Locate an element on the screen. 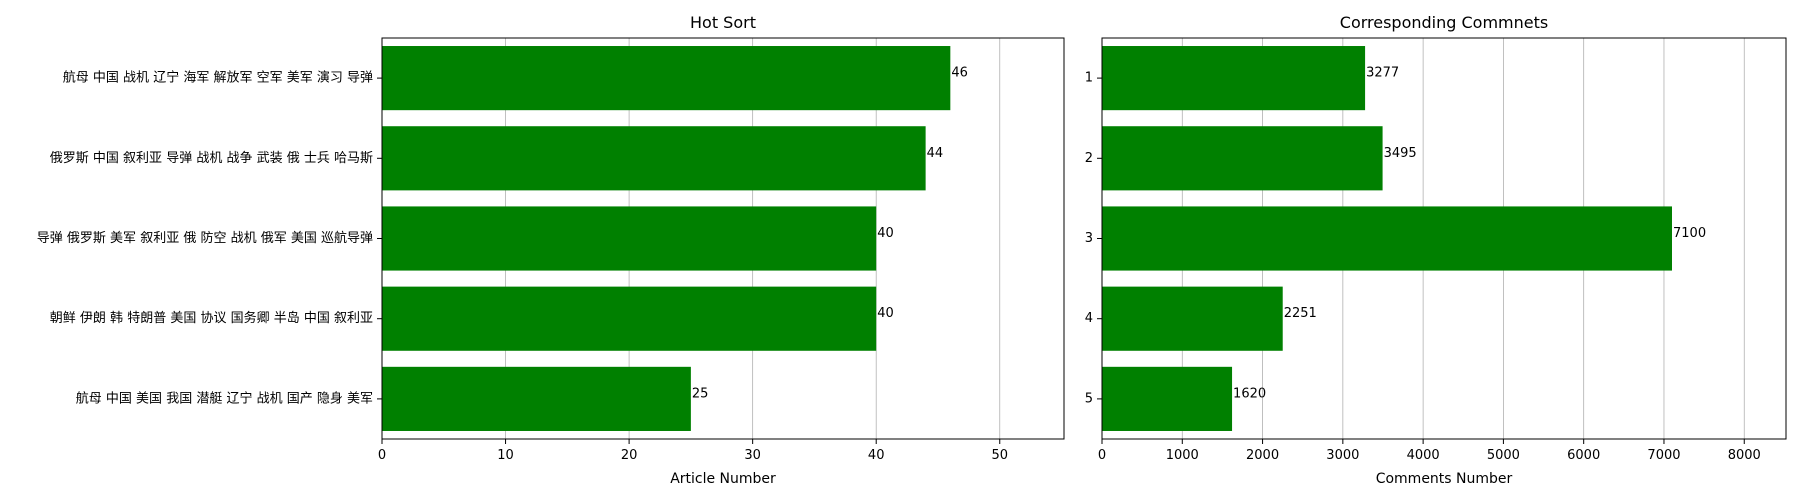  x-tick-label: 2000 is located at coordinates (1262, 455).